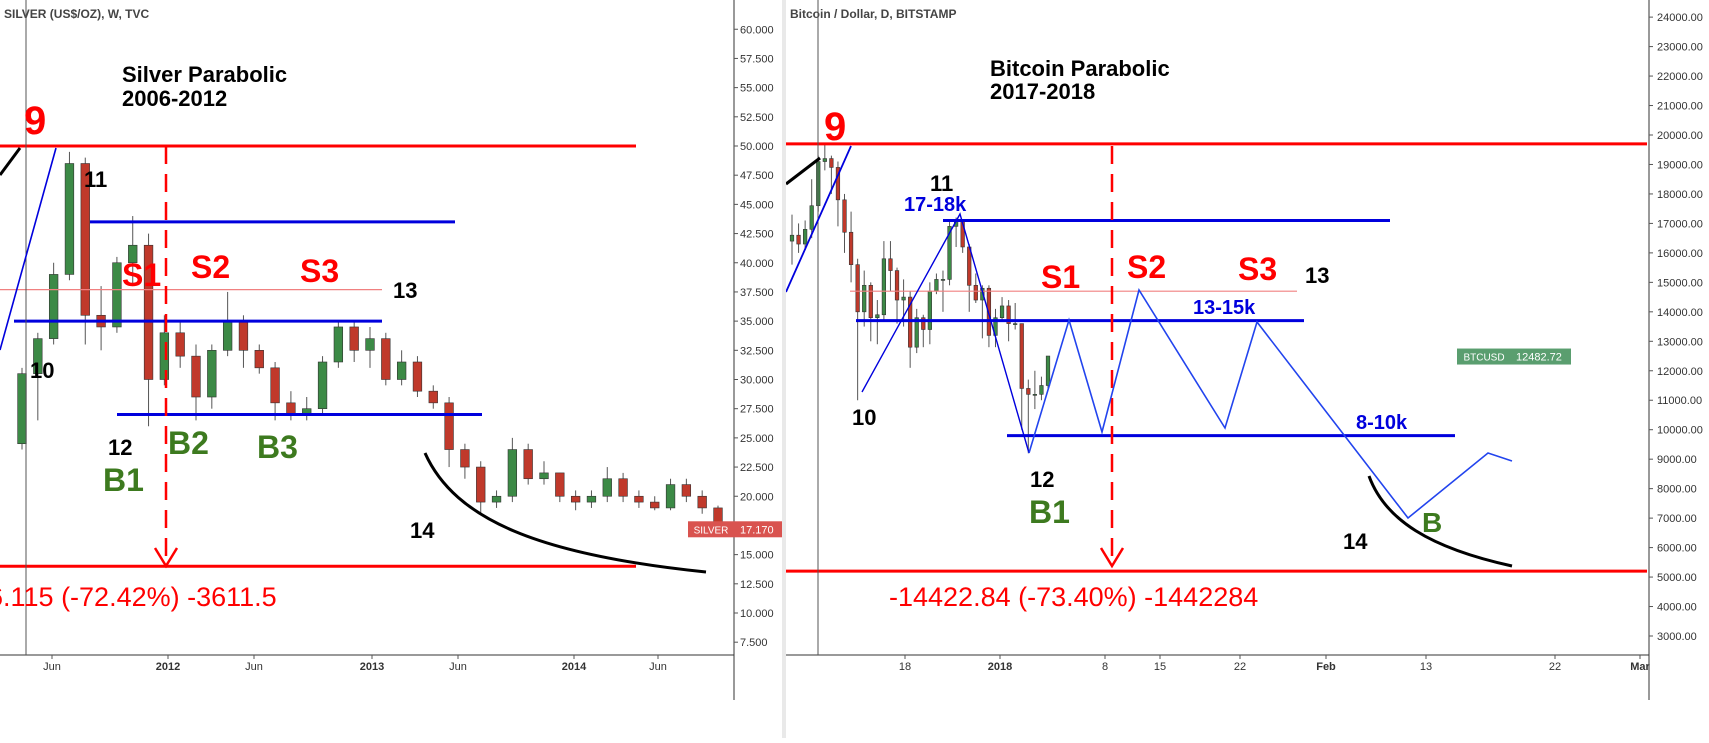  I want to click on x-tick-label: 22, so click(1240, 667).